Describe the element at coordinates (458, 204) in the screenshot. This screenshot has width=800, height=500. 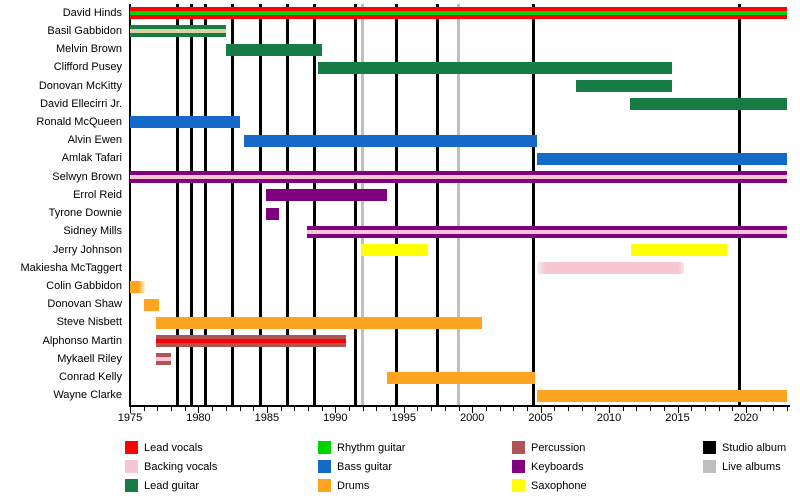
I see `live-album-line-1999` at that location.